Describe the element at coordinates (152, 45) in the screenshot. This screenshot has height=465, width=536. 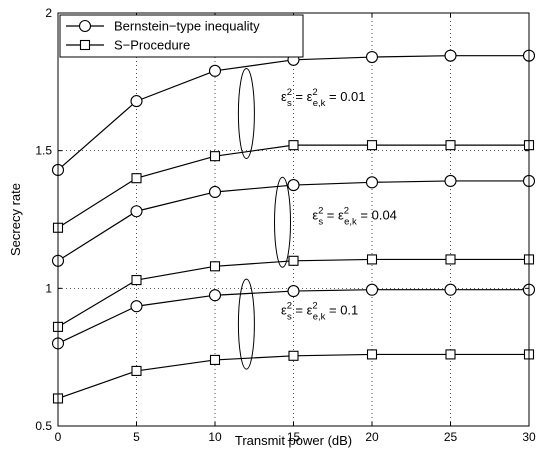
I see `legend-label: S−Procedure` at that location.